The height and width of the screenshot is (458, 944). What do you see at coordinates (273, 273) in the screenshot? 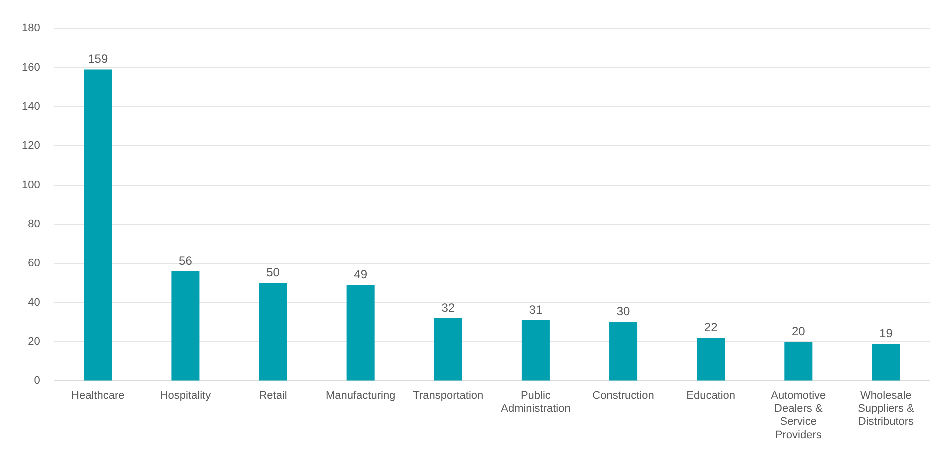
I see `data-label: 50` at bounding box center [273, 273].